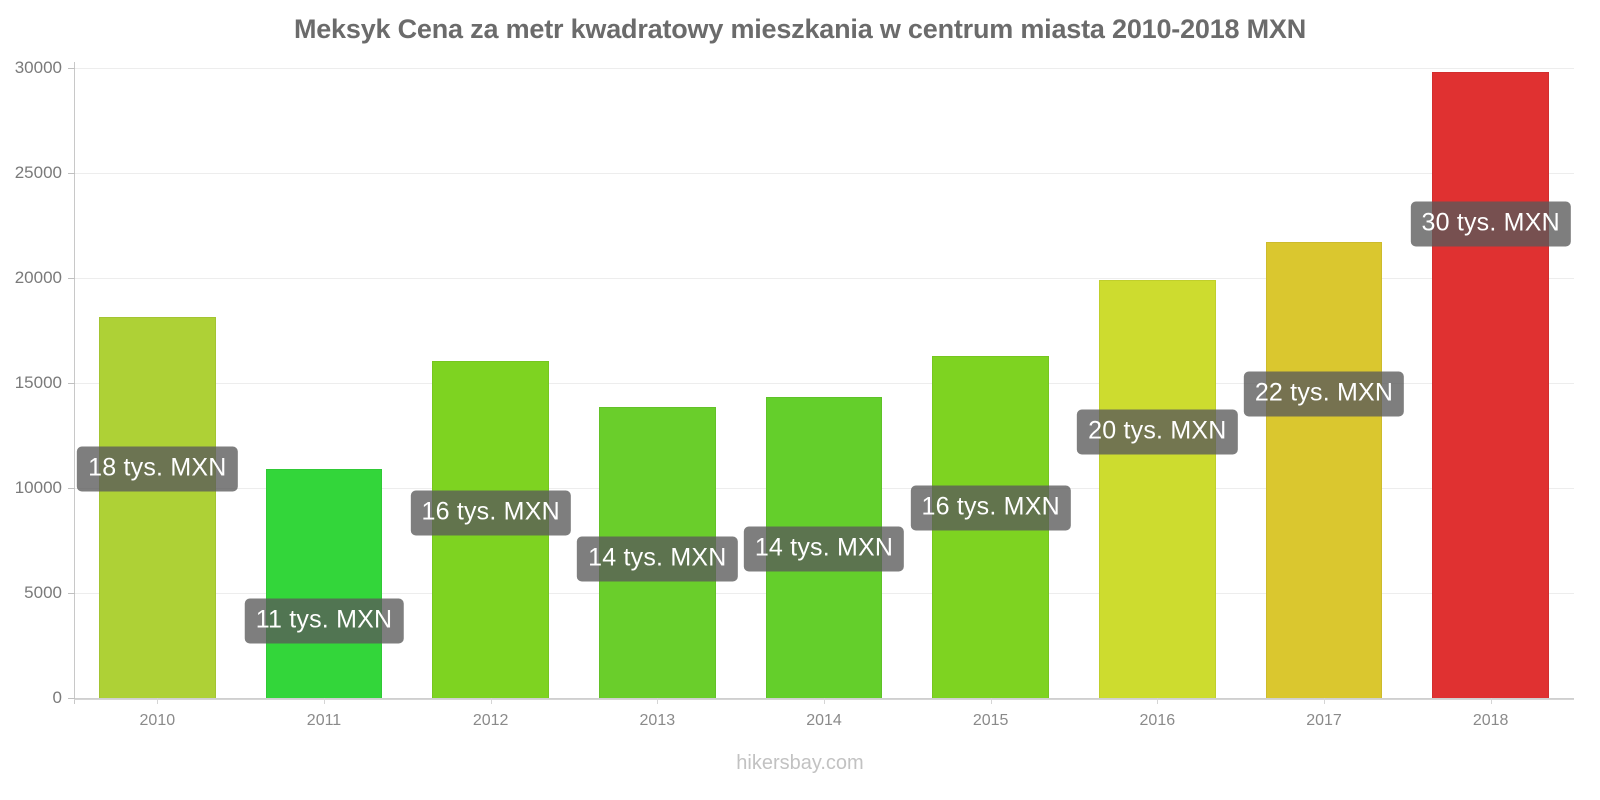 The image size is (1600, 800). I want to click on y-axis-tick-label: 0, so click(57, 697).